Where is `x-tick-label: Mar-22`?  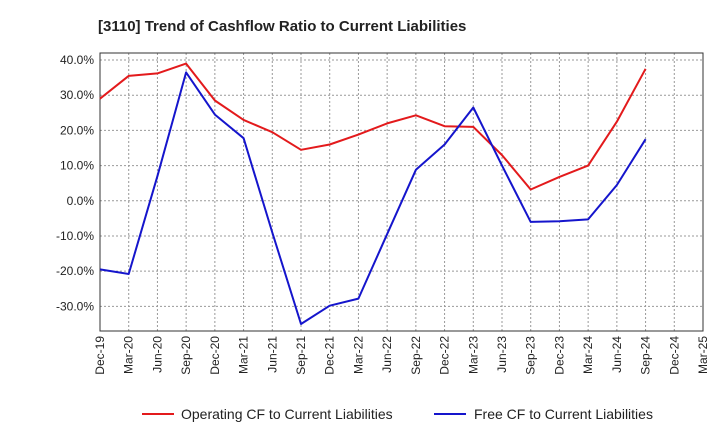 x-tick-label: Mar-22 is located at coordinates (358, 355).